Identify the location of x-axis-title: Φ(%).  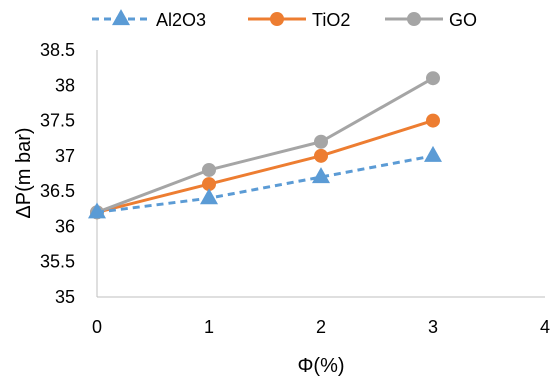
(320, 366).